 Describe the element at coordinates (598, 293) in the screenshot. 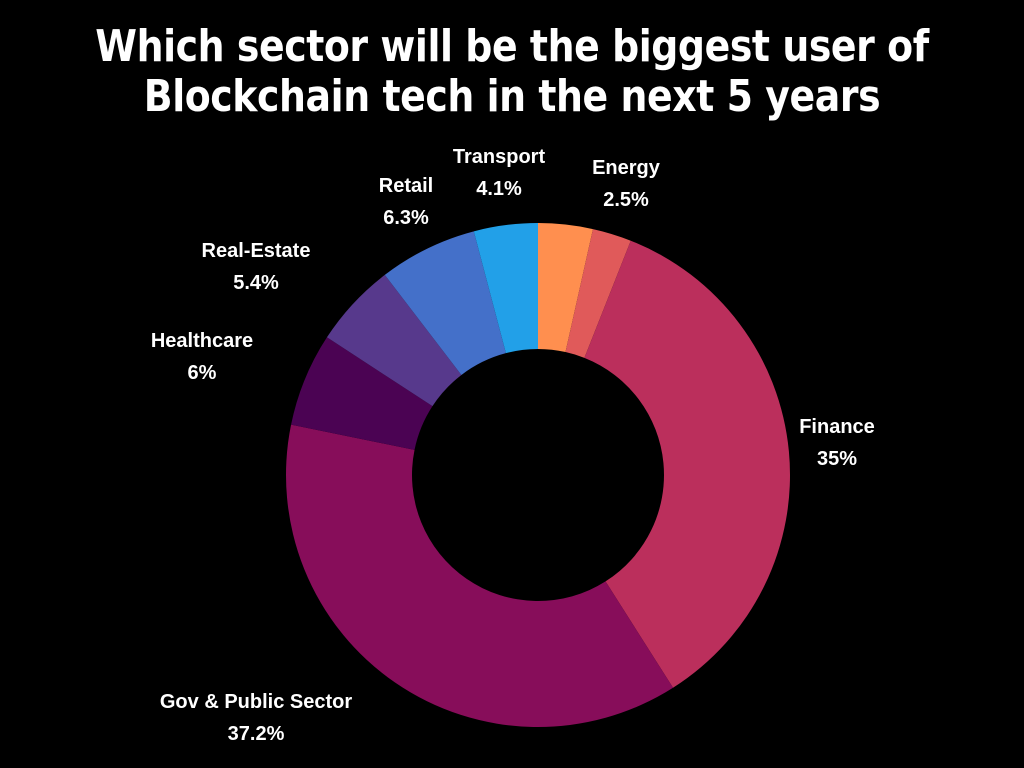

I see `slice-energy` at that location.